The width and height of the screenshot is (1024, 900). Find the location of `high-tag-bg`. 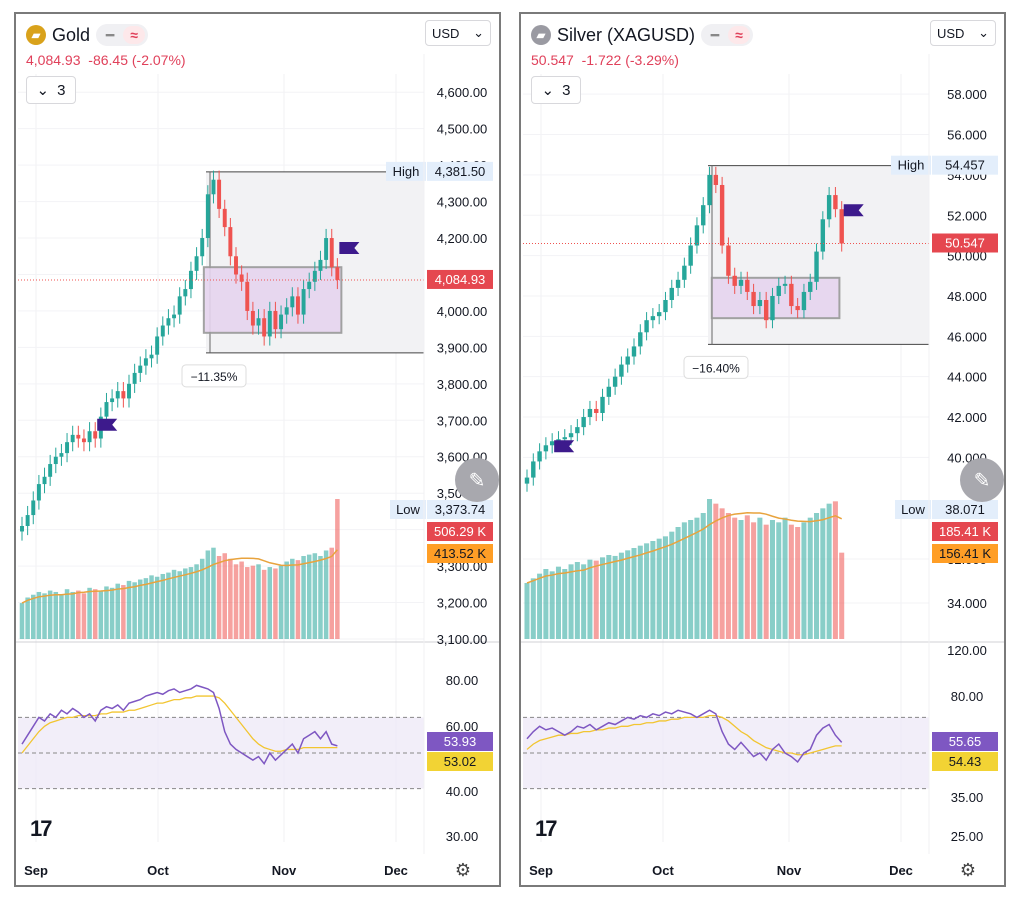

high-tag-bg is located at coordinates (406, 171).